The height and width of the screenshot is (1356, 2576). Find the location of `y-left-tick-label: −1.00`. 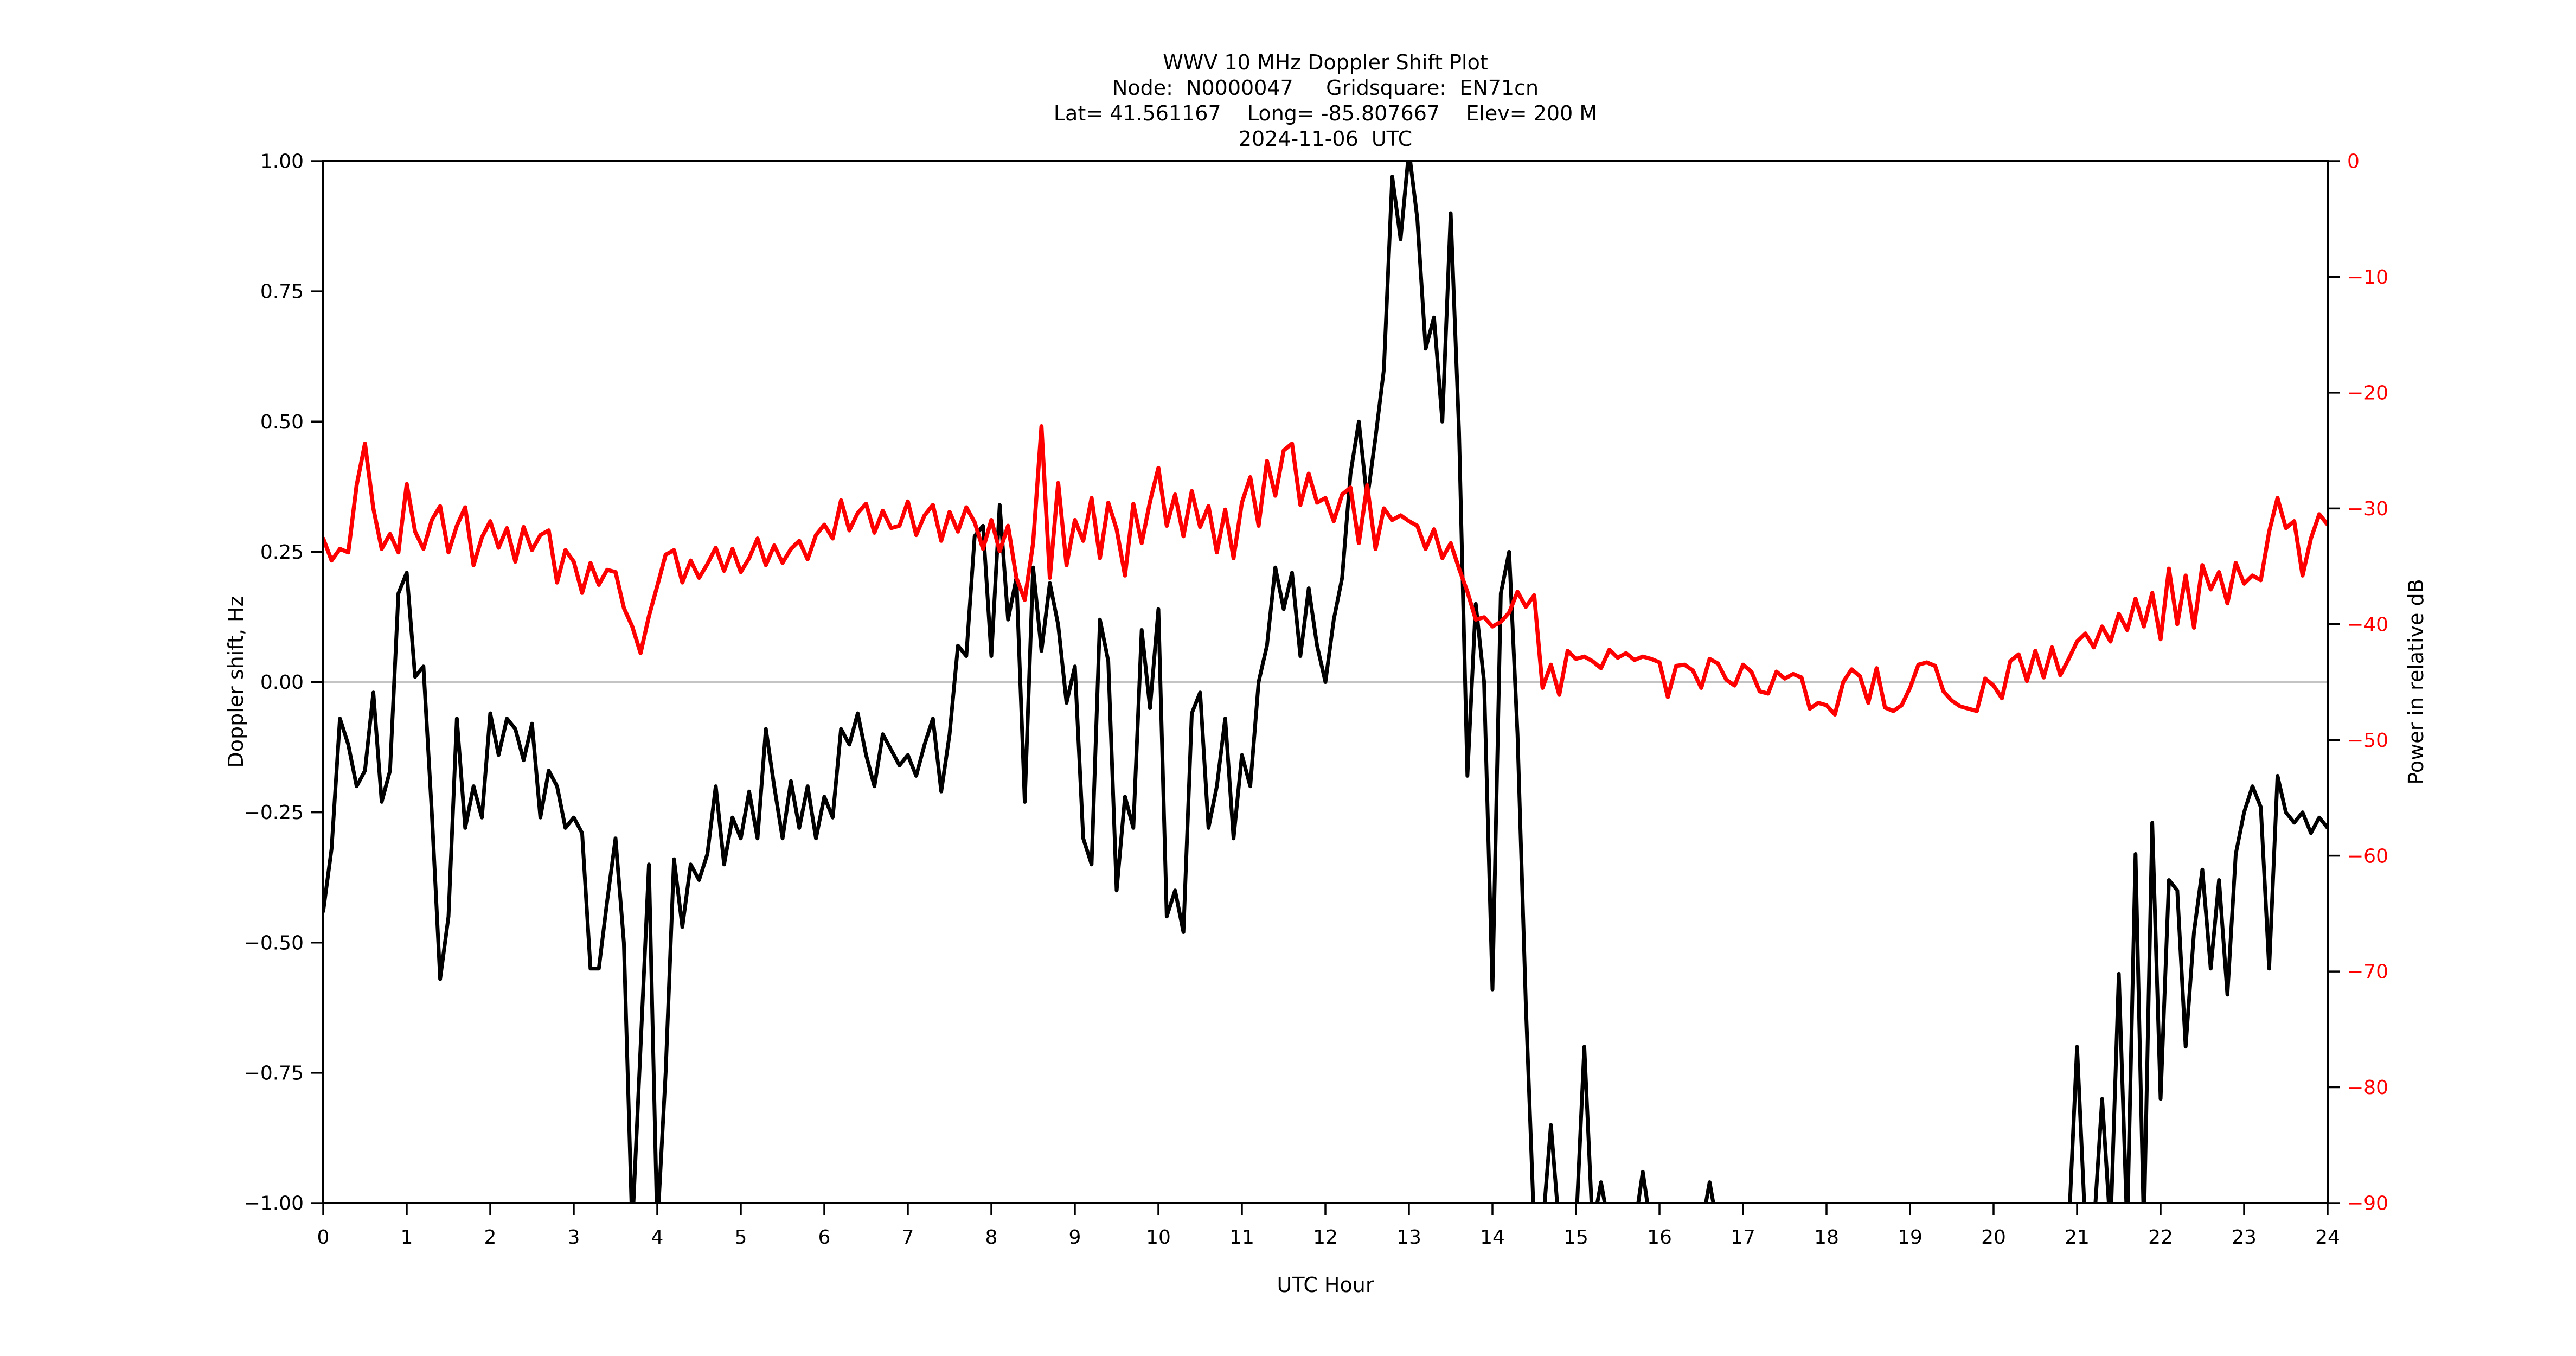

y-left-tick-label: −1.00 is located at coordinates (274, 1204).